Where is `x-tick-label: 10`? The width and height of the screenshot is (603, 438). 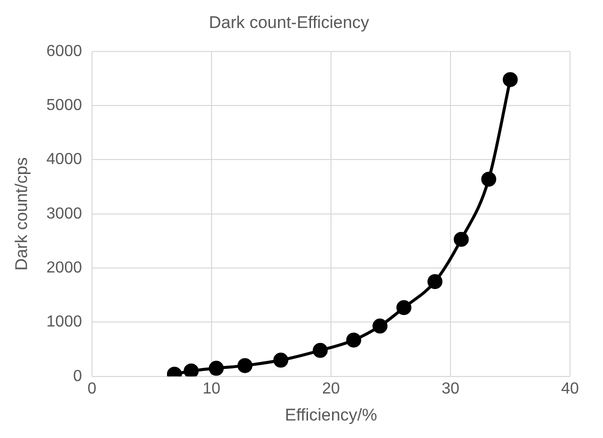 x-tick-label: 10 is located at coordinates (211, 389).